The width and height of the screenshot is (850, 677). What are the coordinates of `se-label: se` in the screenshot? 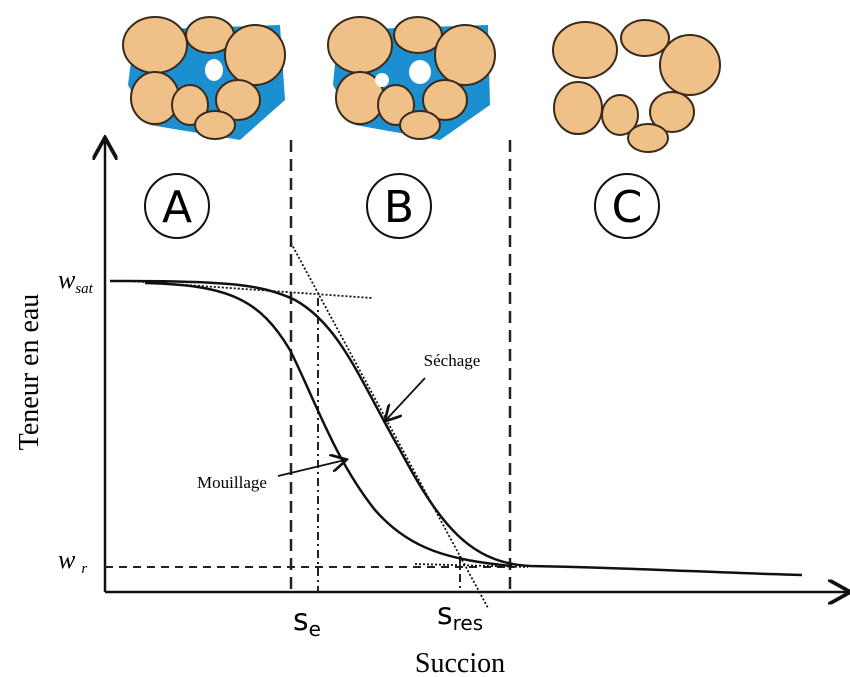 It's located at (307, 622).